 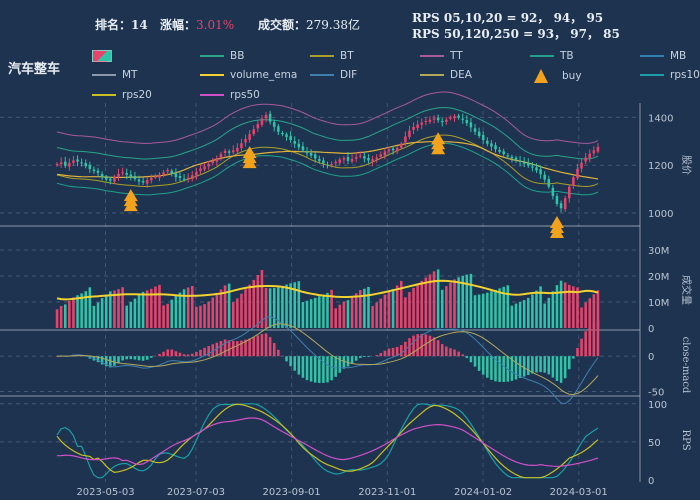 What do you see at coordinates (327, 442) in the screenshot?
I see `rps50-line` at bounding box center [327, 442].